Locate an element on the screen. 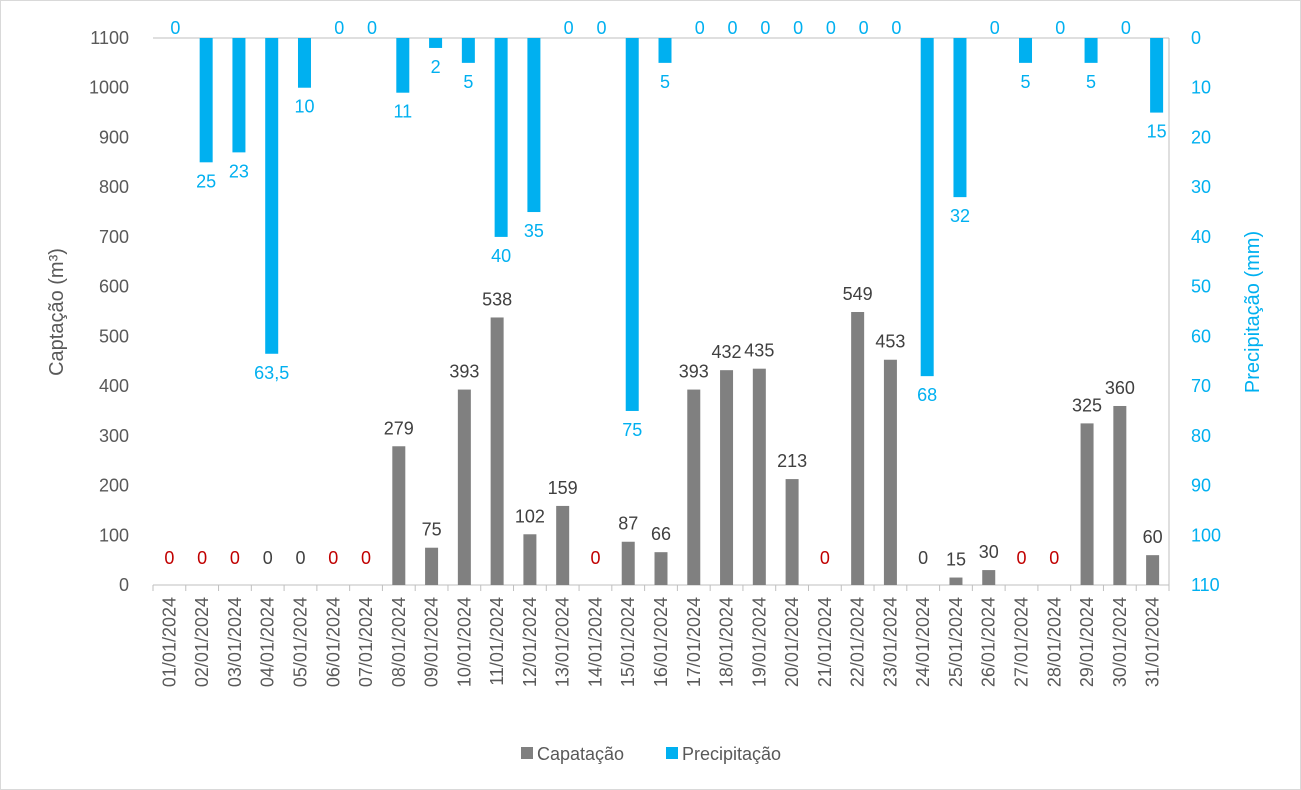  data-label-precipitacao: 75 is located at coordinates (632, 430).